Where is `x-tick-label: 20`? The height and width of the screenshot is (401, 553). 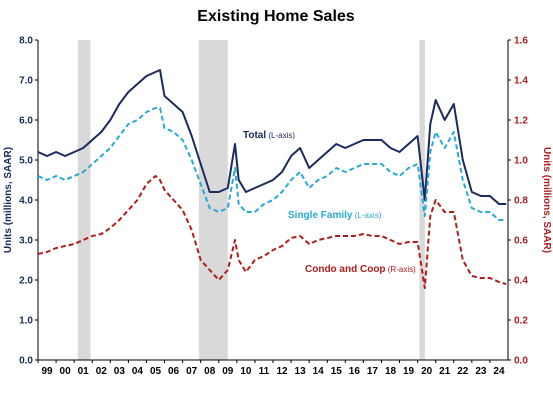
x-tick-label: 20 is located at coordinates (427, 371).